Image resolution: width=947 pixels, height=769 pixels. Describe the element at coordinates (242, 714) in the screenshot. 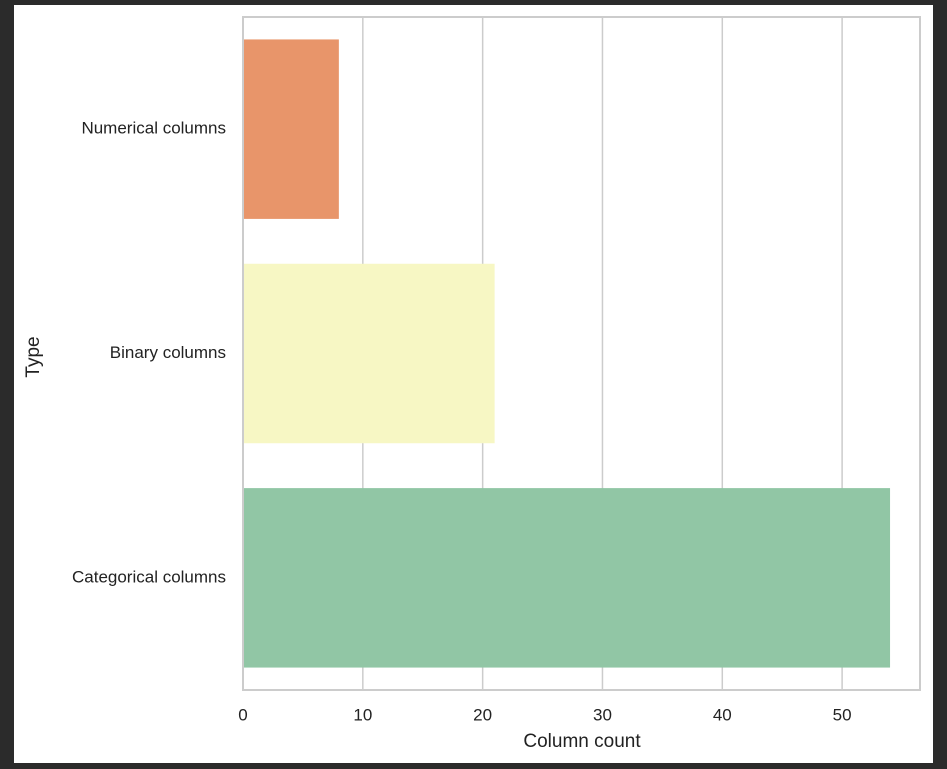

I see `x-tick-label: 0` at that location.